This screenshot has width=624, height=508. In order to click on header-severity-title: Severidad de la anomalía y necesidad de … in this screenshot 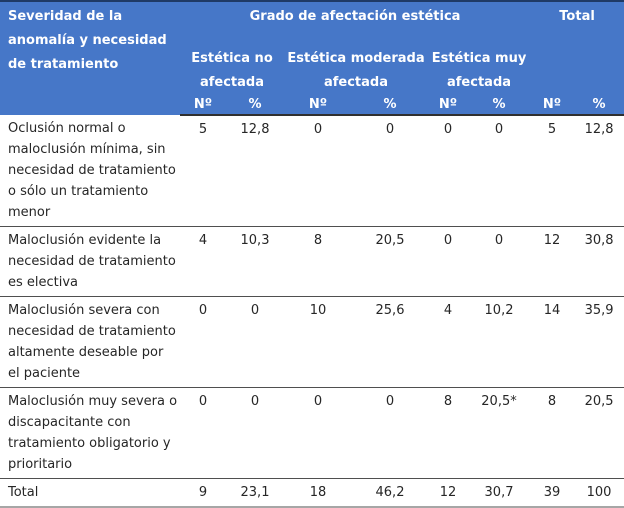, I will do `click(90, 58)`.